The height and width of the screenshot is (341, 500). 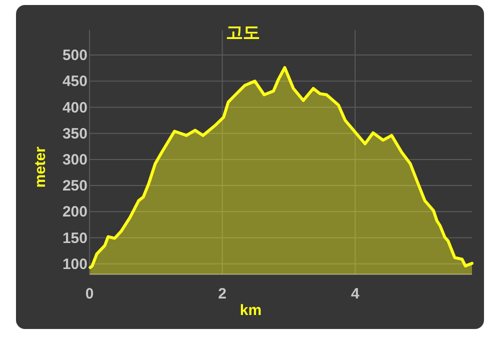 I want to click on x-tick-label: 0, so click(x=89, y=293).